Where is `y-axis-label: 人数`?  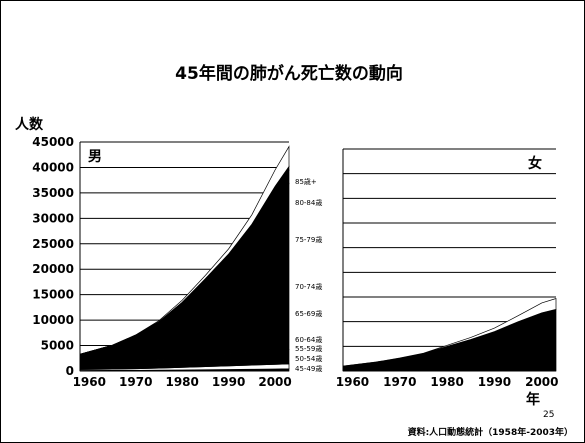
y-axis-label: 人数 is located at coordinates (29, 124).